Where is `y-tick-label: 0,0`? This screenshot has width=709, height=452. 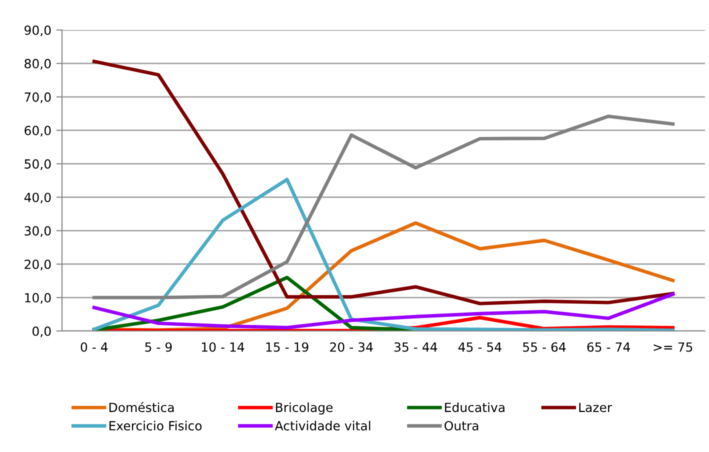
y-tick-label: 0,0 is located at coordinates (41, 332).